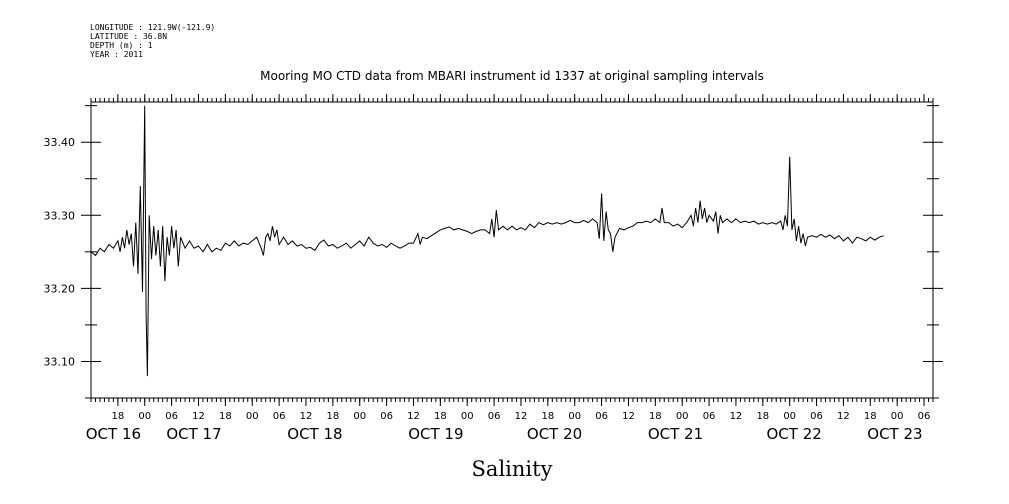 The image size is (1009, 504). I want to click on latitude-label: LATITUDE : 36.8N, so click(128, 36).